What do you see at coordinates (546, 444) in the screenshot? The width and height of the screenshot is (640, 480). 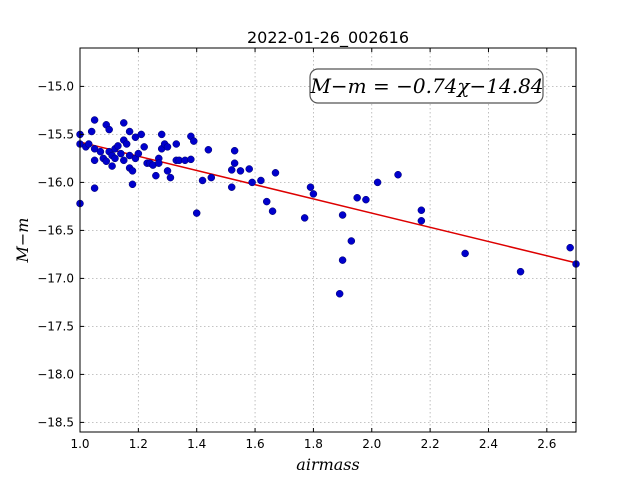 I see `x-tick-label: 2.6` at bounding box center [546, 444].